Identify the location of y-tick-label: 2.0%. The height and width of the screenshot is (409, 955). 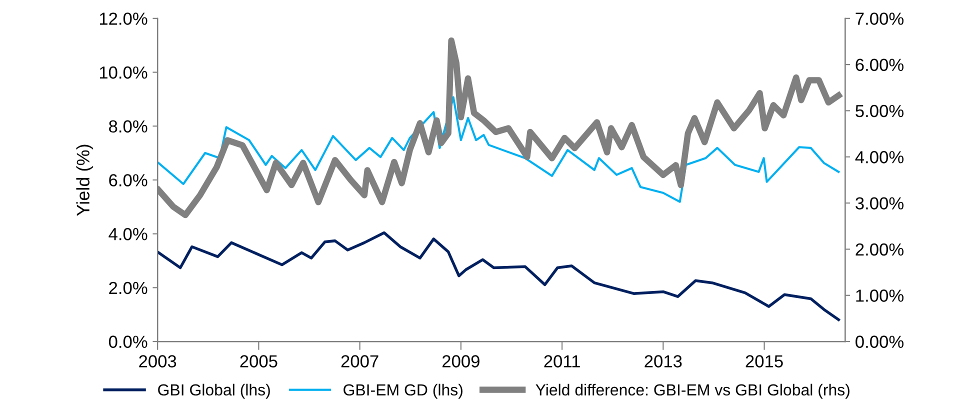
(128, 288).